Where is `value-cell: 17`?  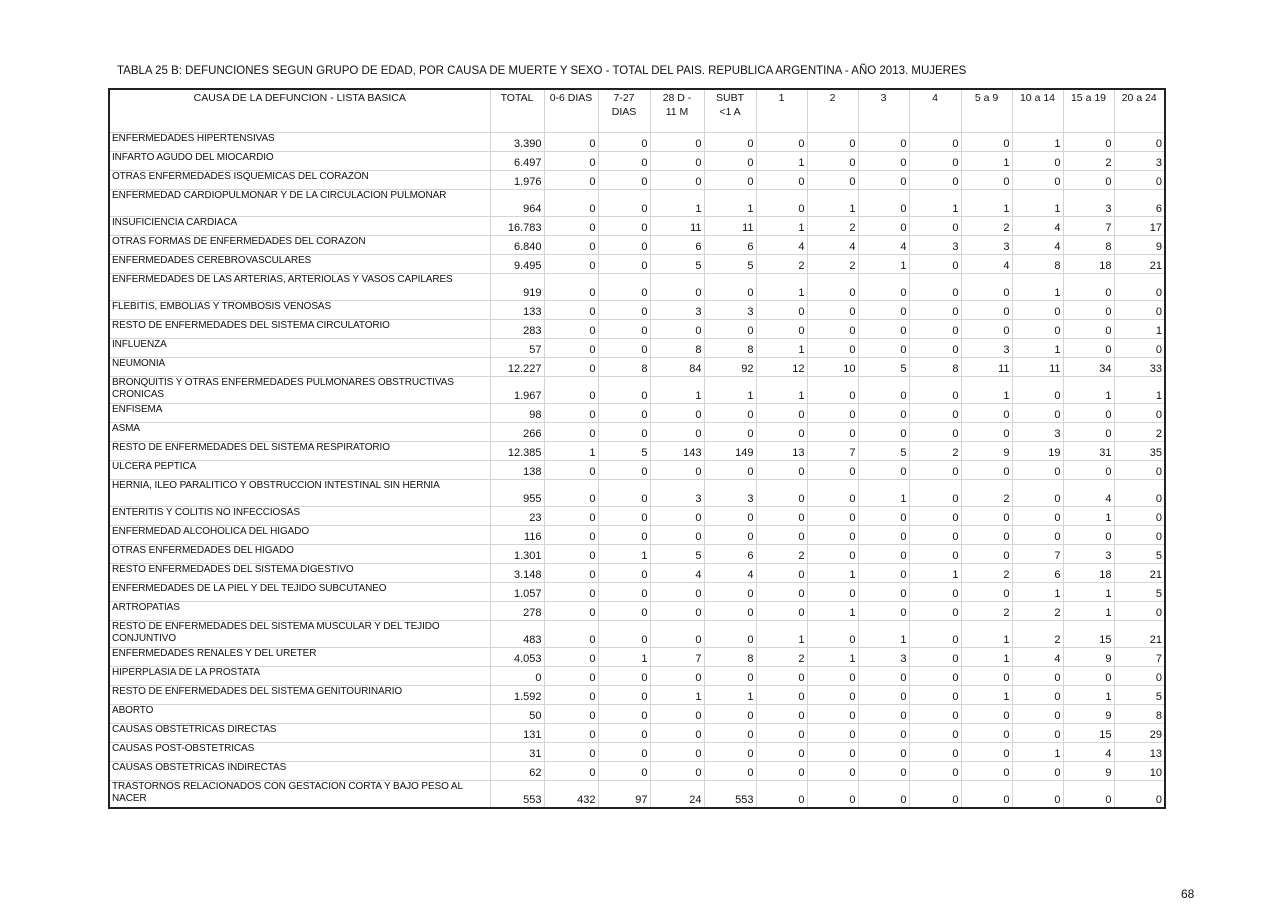
value-cell: 17 is located at coordinates (1139, 226).